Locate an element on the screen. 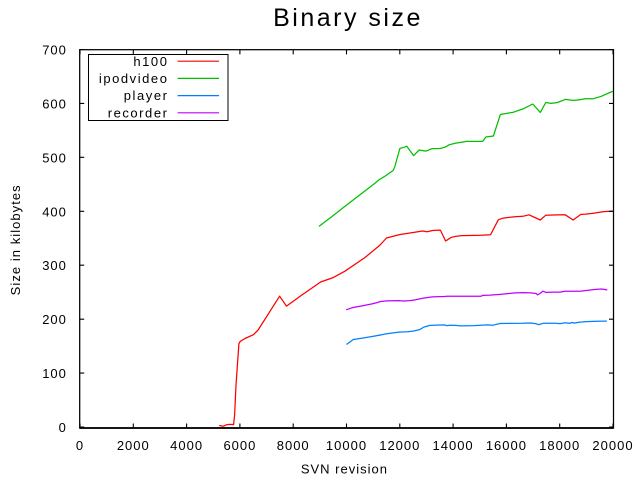 The width and height of the screenshot is (640, 485). svg-text: 500 is located at coordinates (54, 157).